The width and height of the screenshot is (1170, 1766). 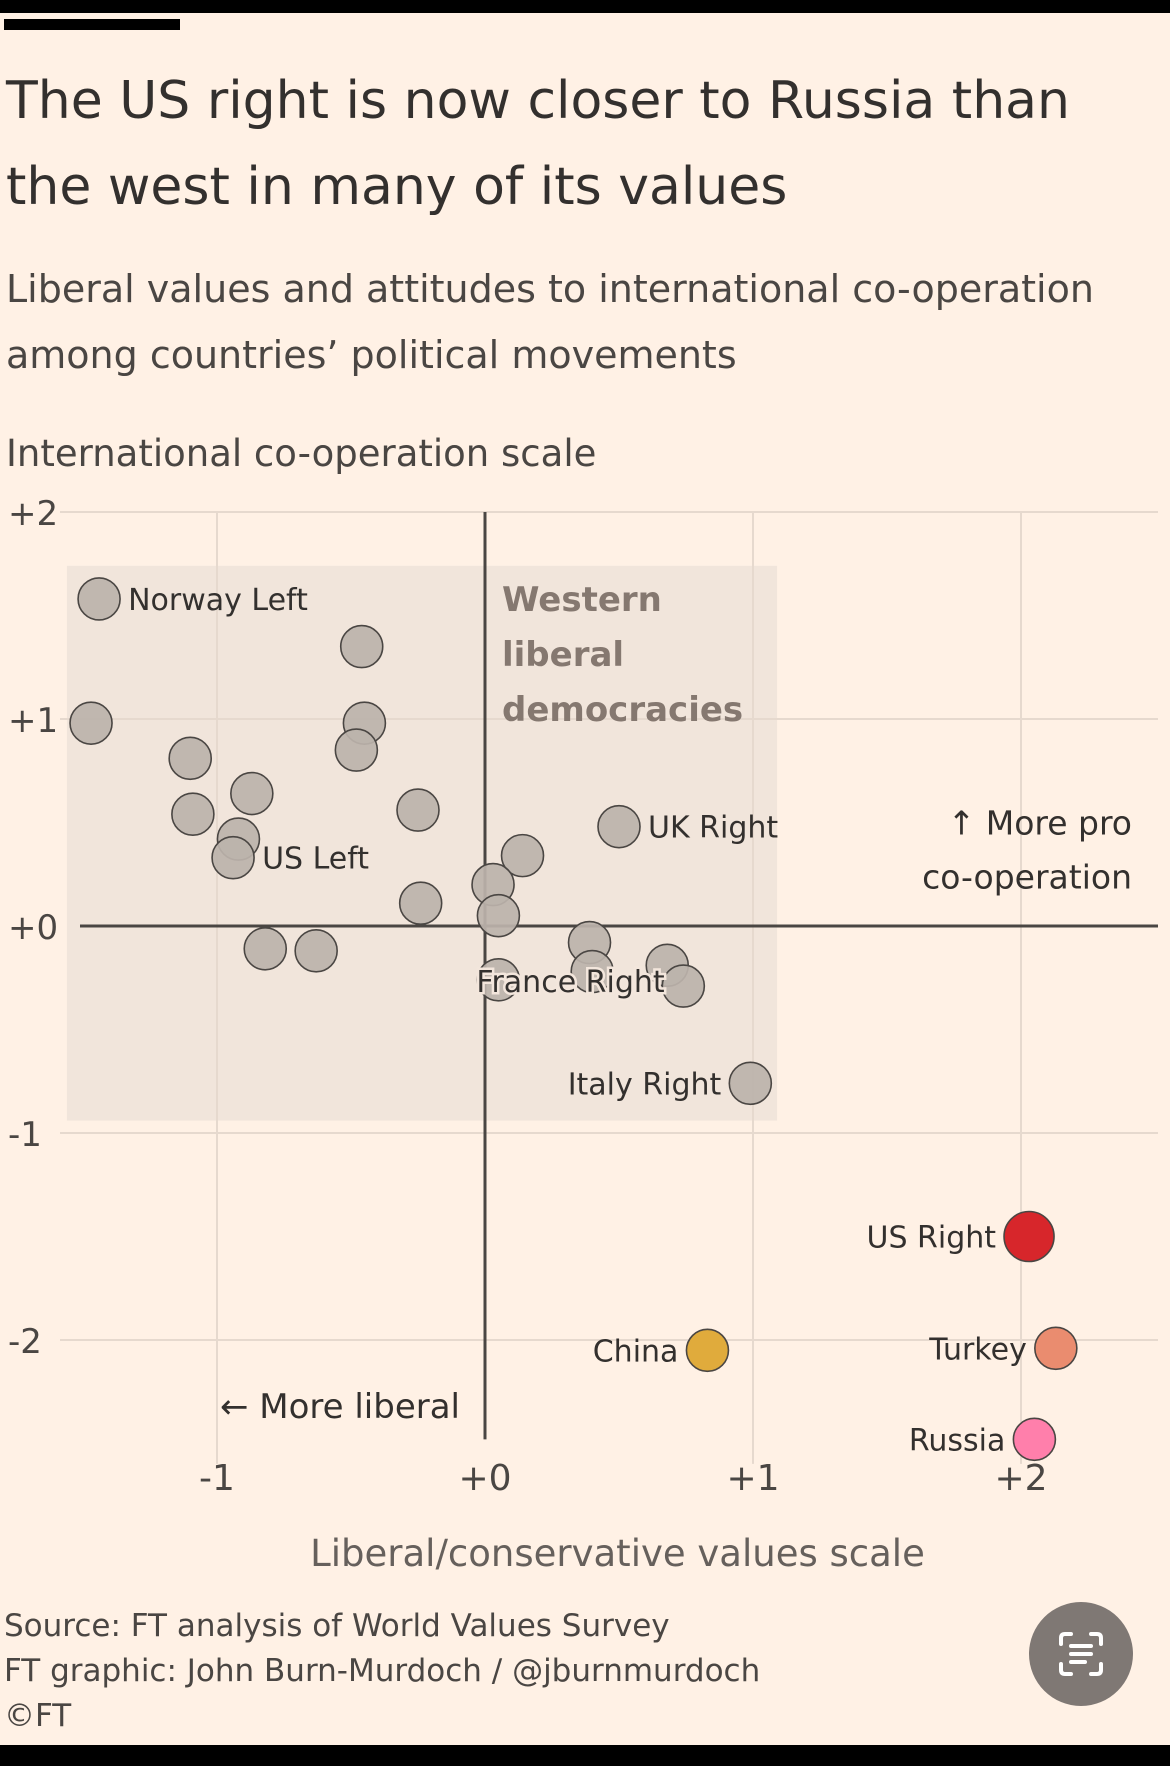 I want to click on nav-bar, so click(x=585, y=1755).